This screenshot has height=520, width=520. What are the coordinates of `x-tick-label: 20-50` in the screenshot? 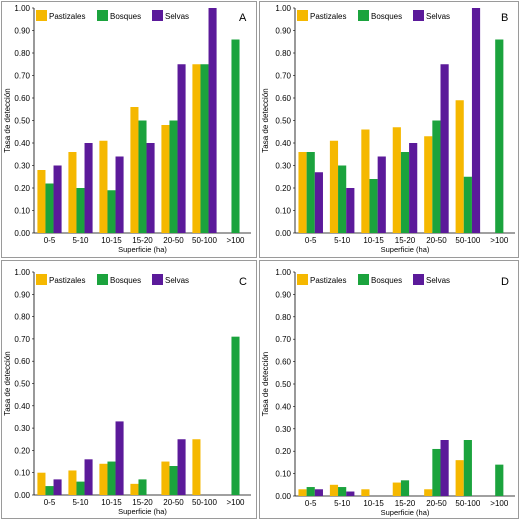 It's located at (173, 502).